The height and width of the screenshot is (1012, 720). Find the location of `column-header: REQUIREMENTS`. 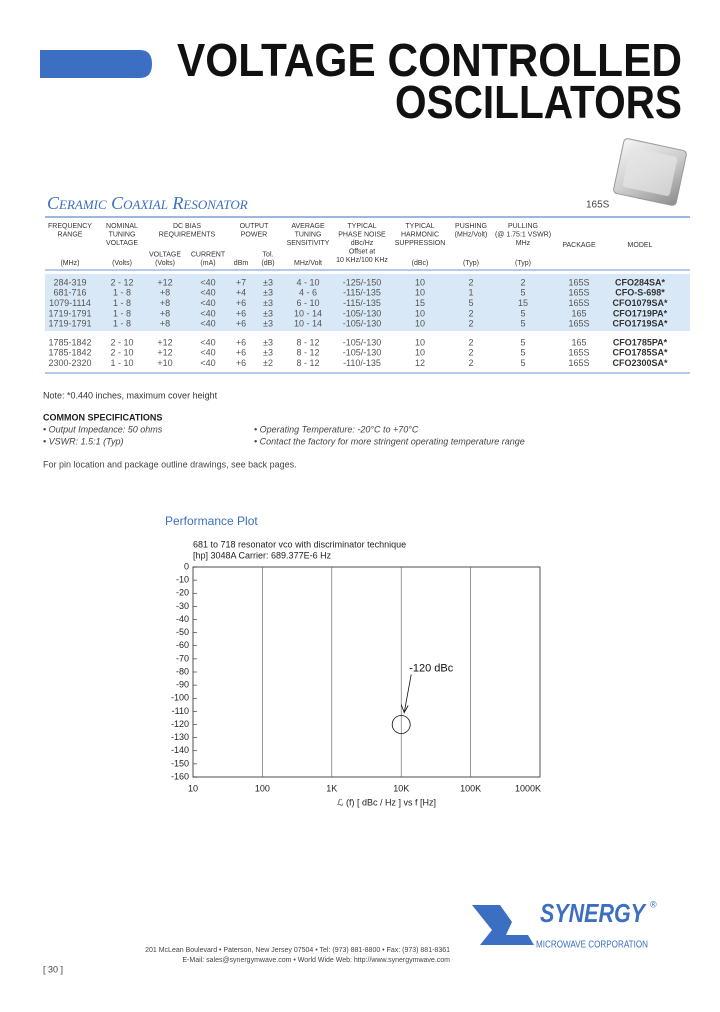

column-header: REQUIREMENTS is located at coordinates (187, 234).